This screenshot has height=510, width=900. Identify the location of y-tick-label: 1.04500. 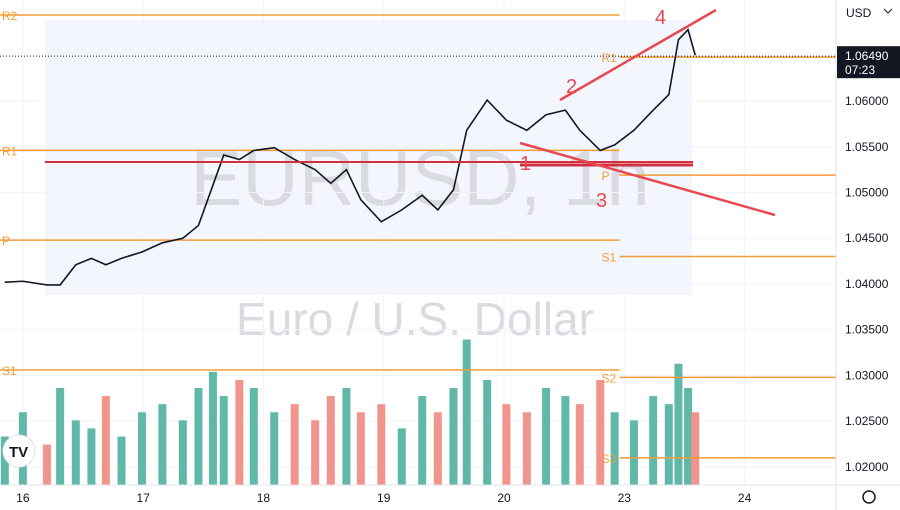
(867, 238).